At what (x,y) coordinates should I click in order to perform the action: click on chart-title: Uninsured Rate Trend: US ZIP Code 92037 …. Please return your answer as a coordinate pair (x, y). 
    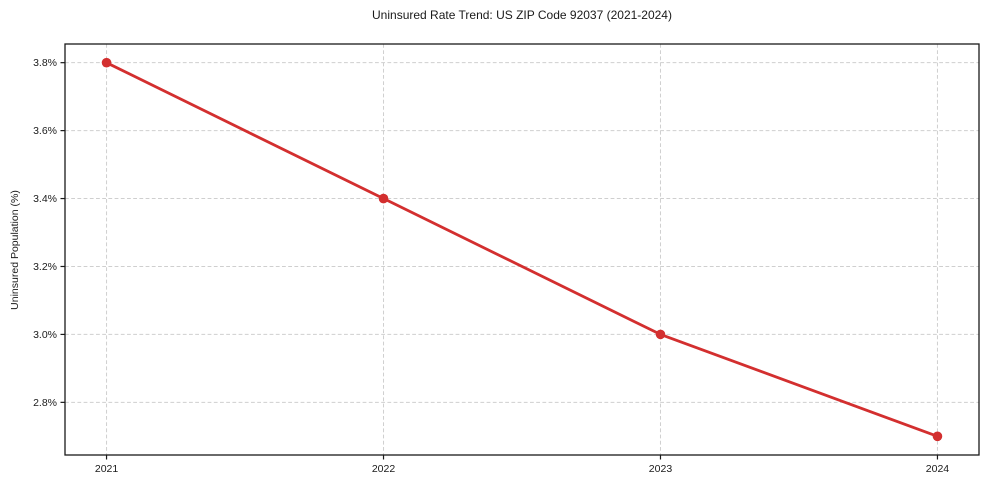
    Looking at the image, I should click on (522, 15).